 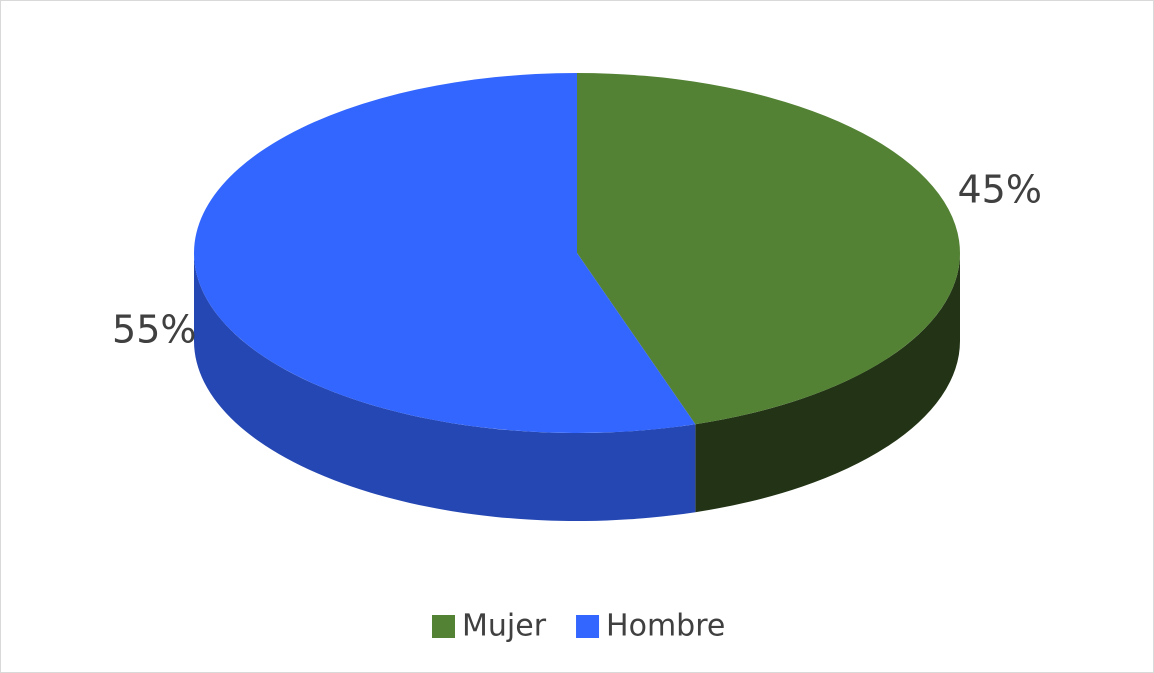 I want to click on data-label: 55%, so click(x=154, y=330).